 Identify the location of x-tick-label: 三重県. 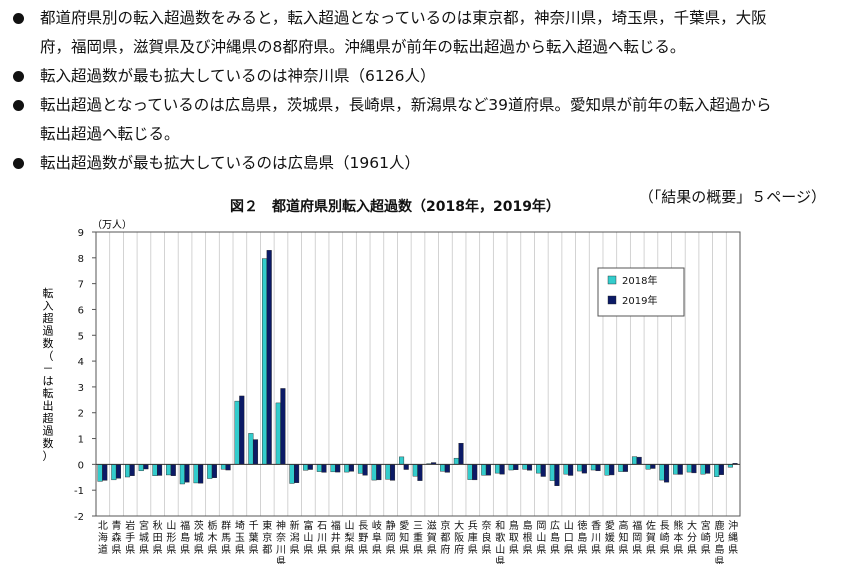
(418, 538).